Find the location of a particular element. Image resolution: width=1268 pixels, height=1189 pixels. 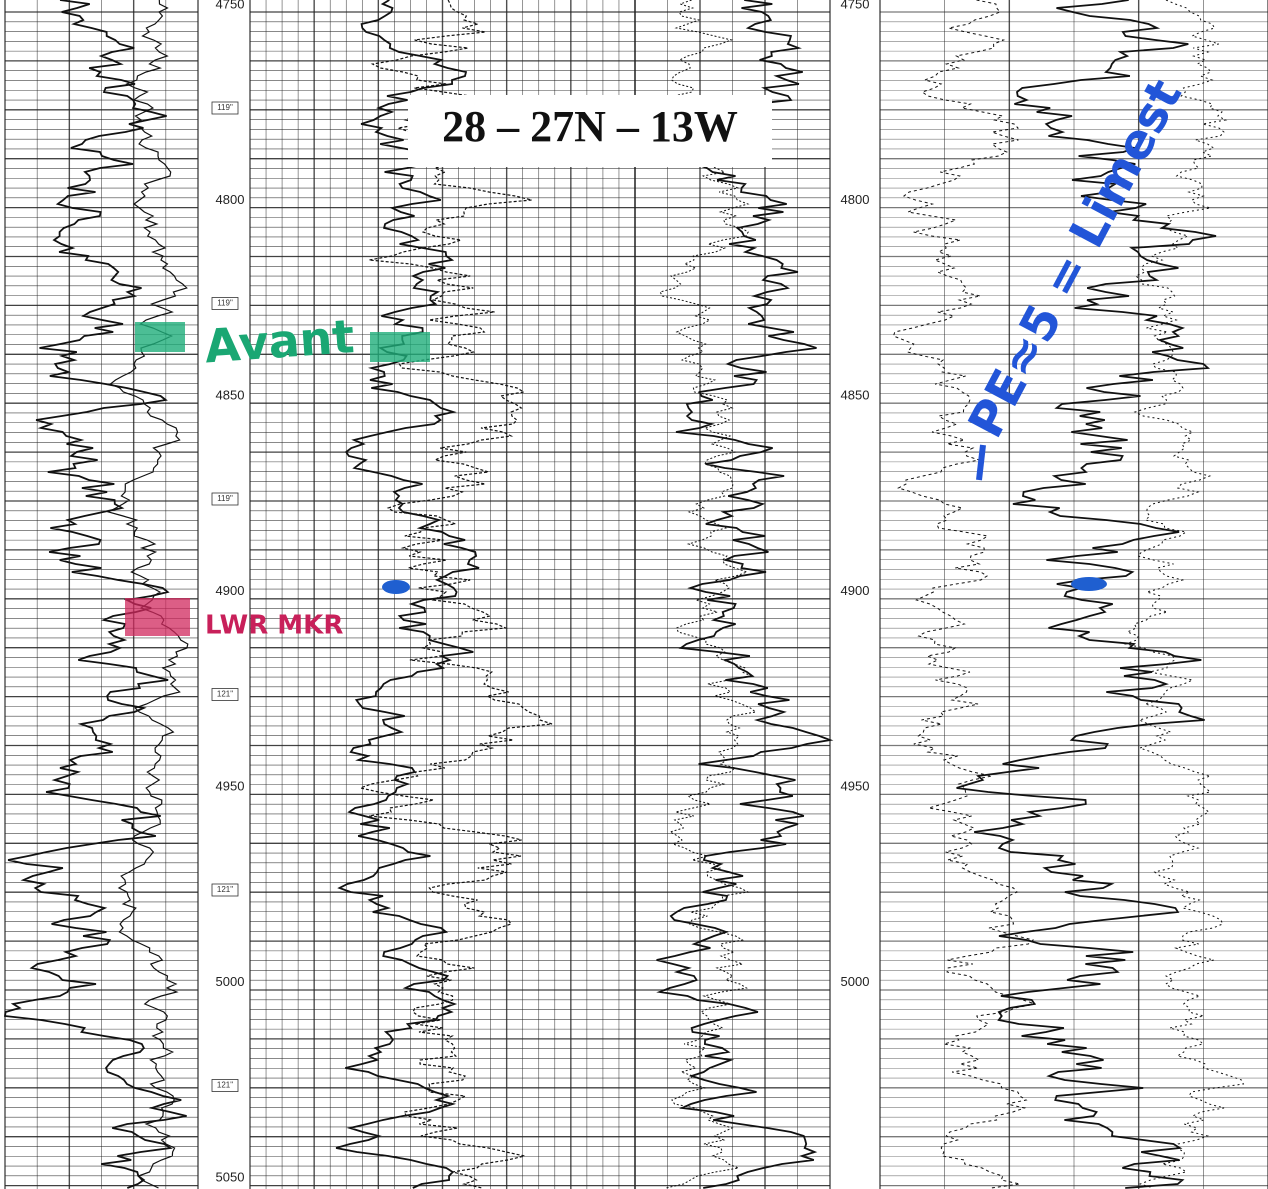

marker-highlight is located at coordinates (157, 617).